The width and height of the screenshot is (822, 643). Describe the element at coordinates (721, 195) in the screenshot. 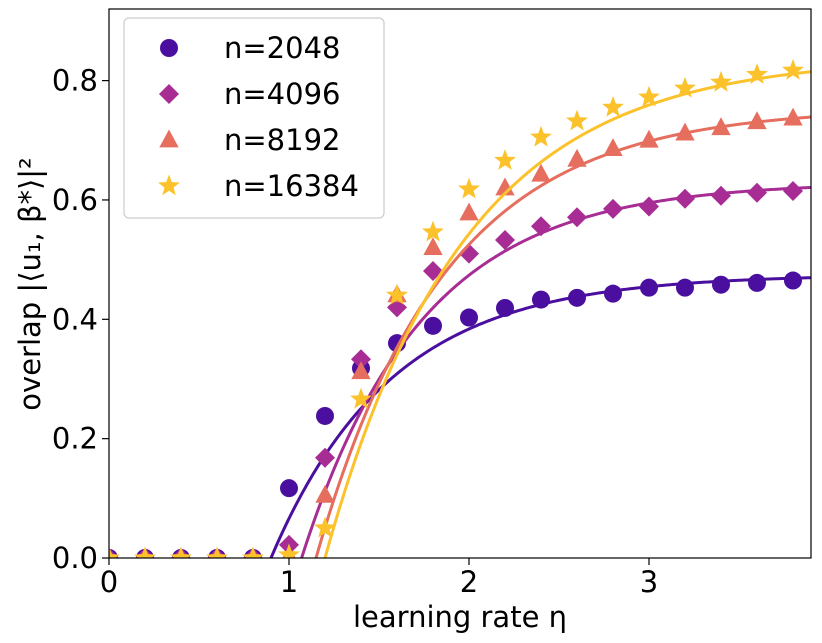

I see `data-point-n=4096-17` at that location.